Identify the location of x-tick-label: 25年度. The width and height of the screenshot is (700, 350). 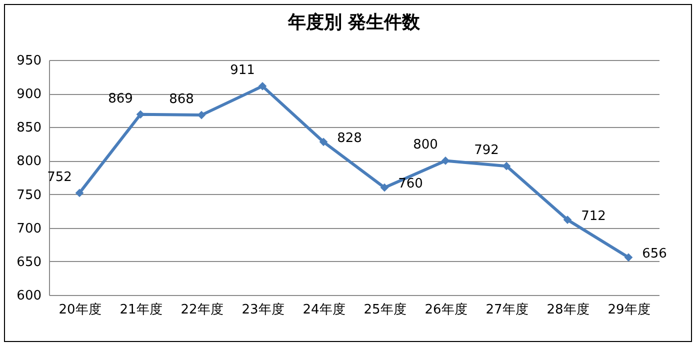
(385, 310).